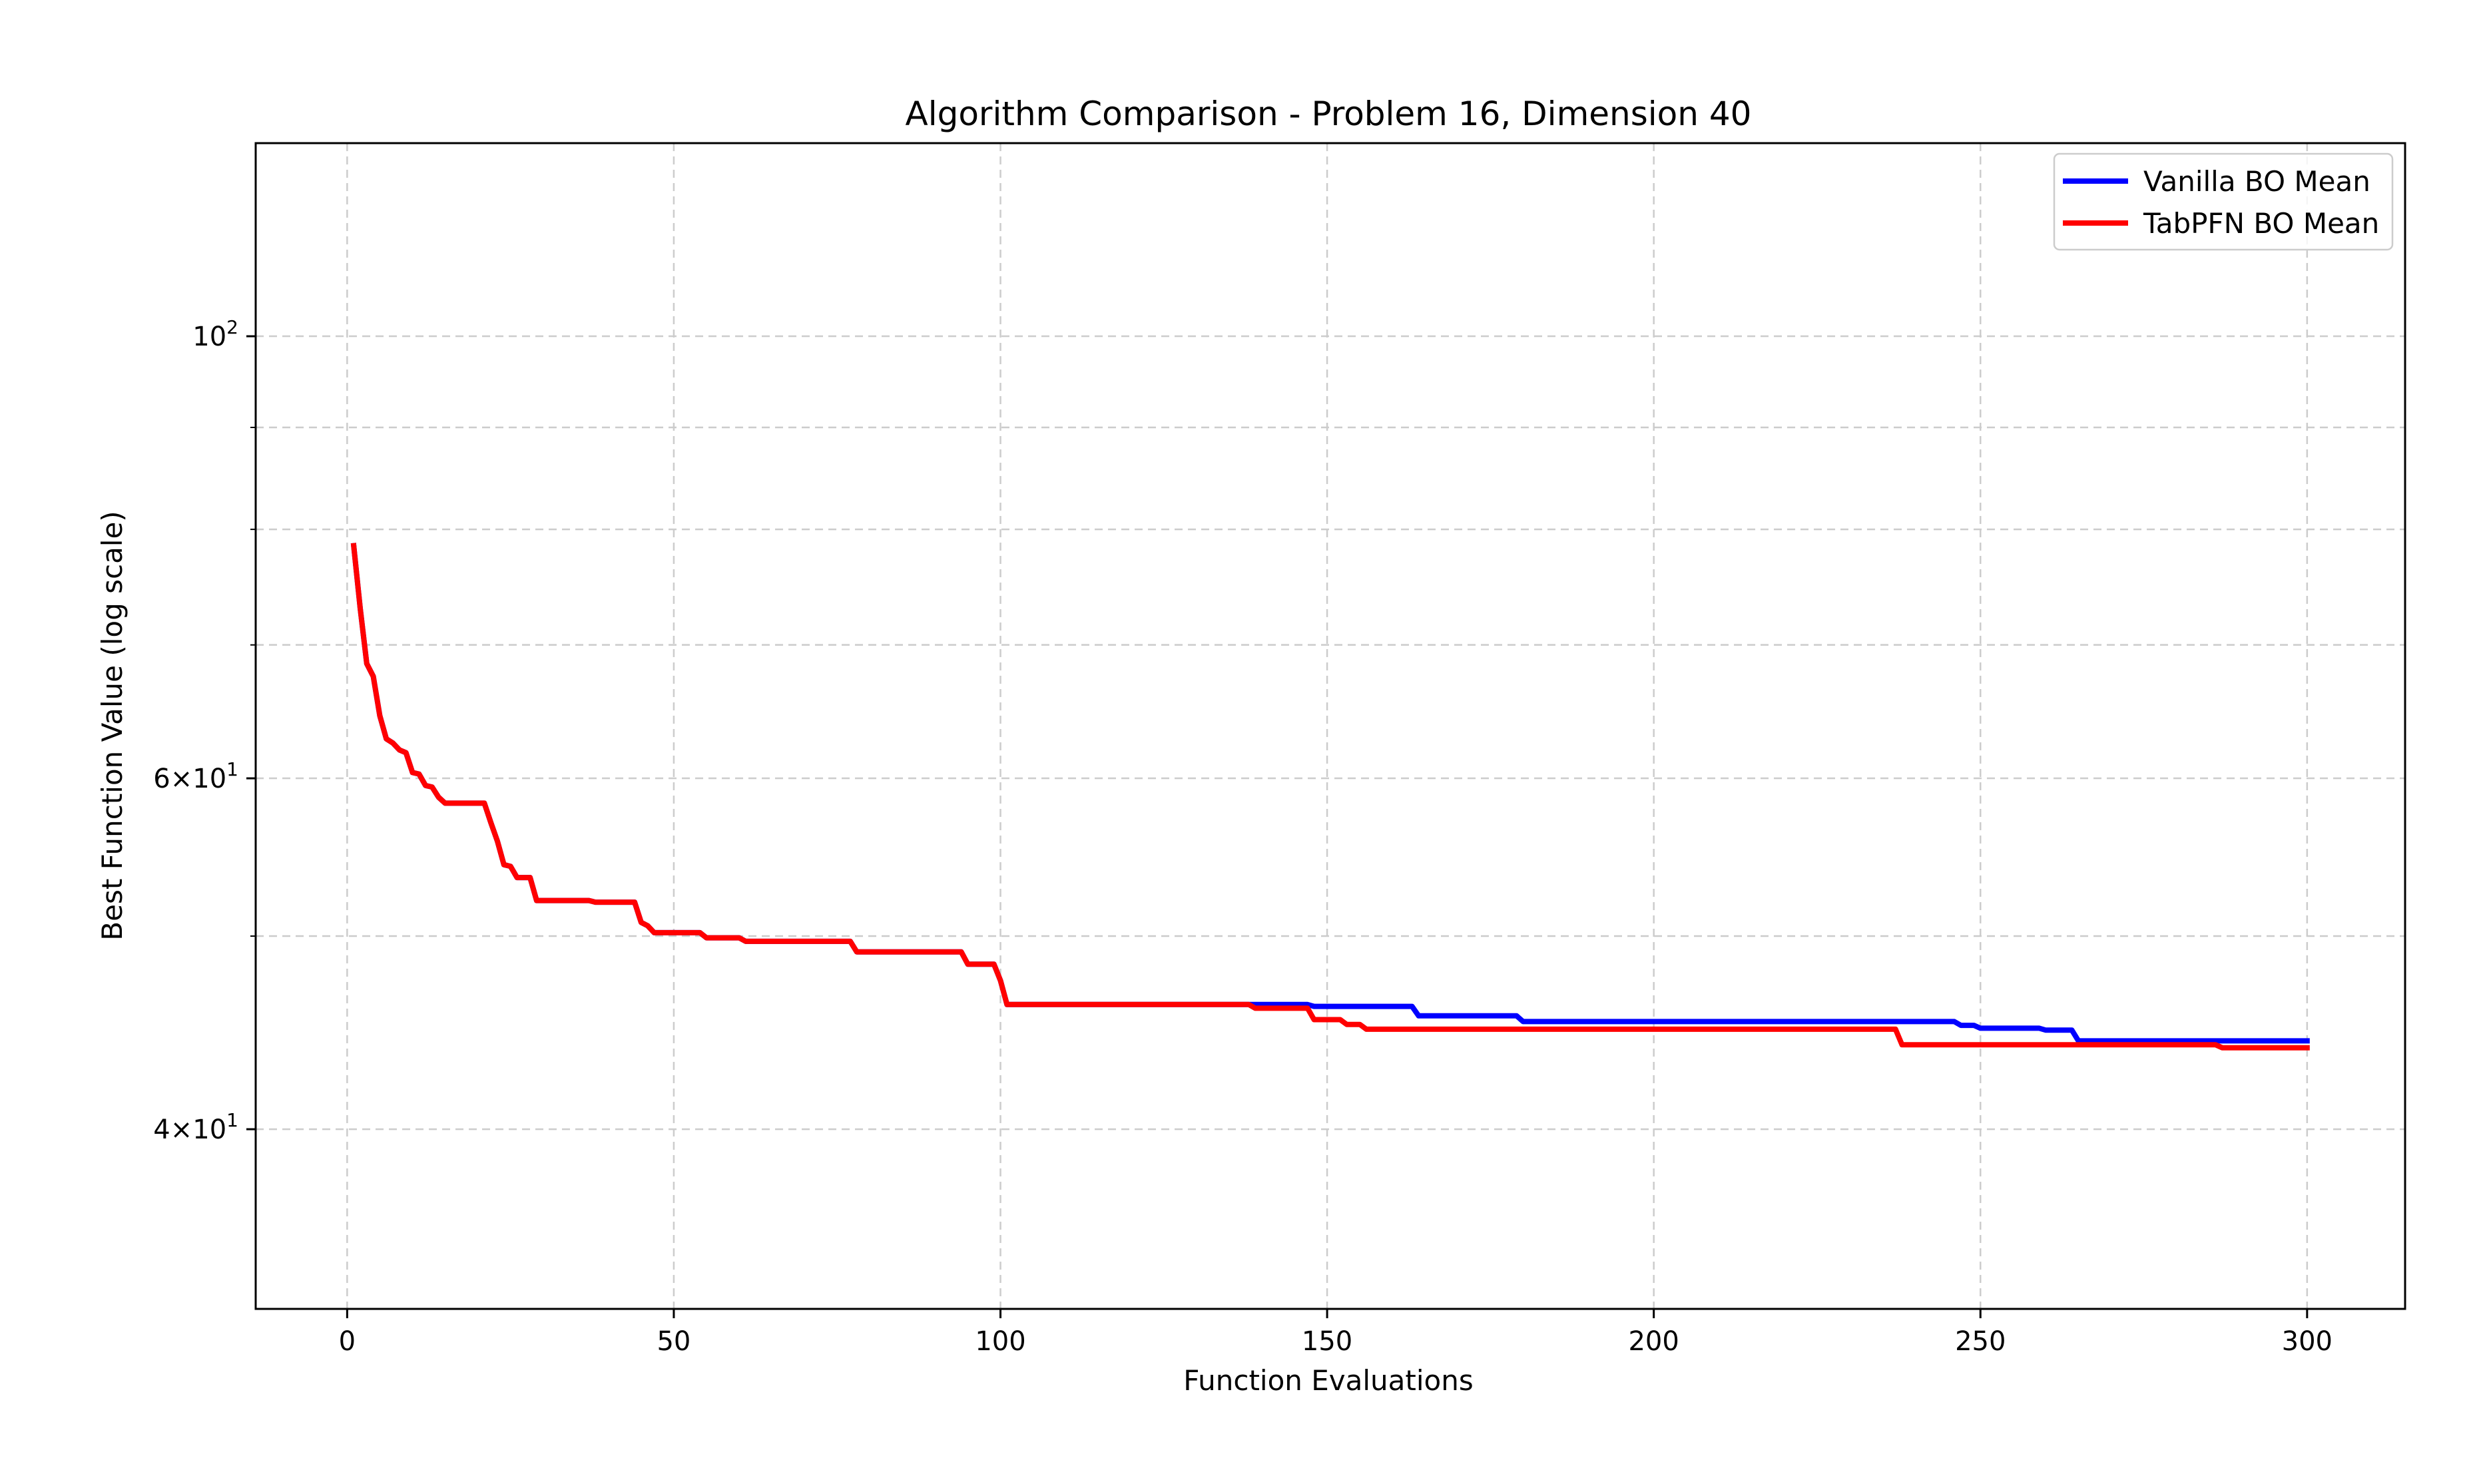  I want to click on x-tick-label: 250, so click(1980, 1341).